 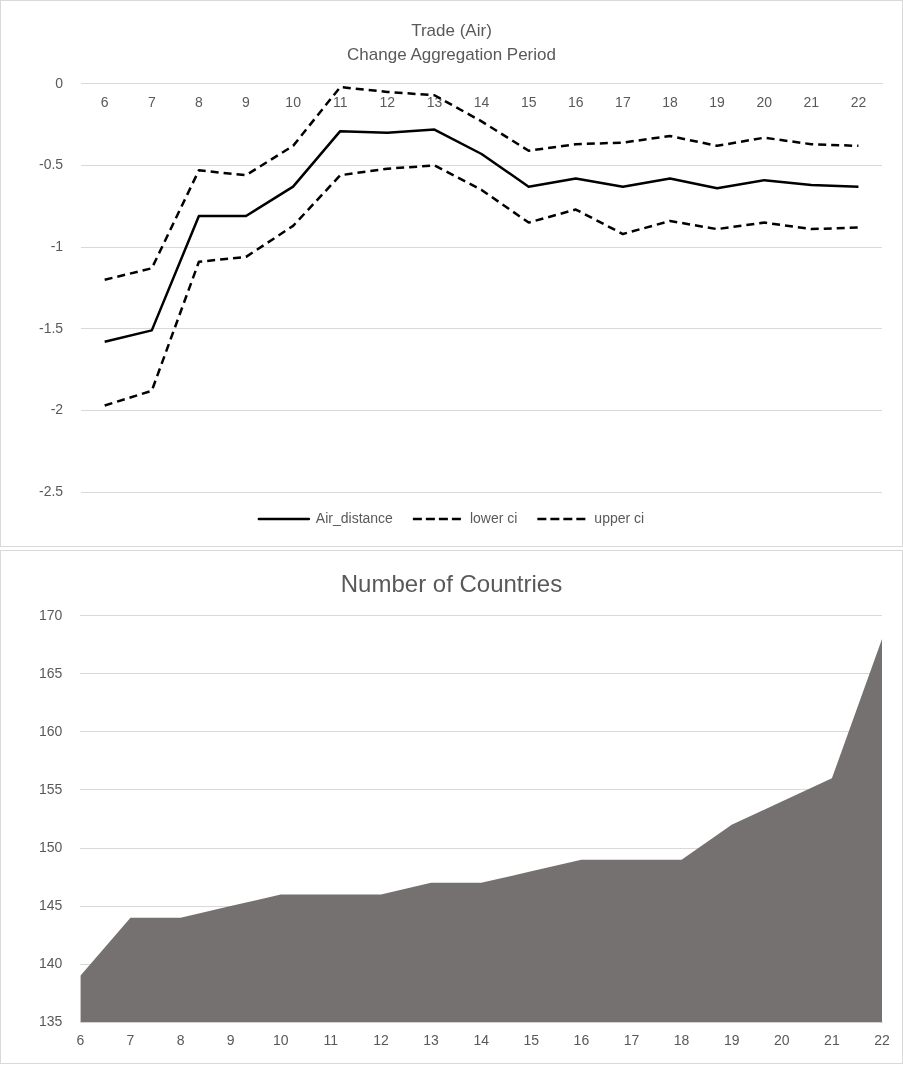 I want to click on y-tick-label: -1.5, so click(x=51, y=327).